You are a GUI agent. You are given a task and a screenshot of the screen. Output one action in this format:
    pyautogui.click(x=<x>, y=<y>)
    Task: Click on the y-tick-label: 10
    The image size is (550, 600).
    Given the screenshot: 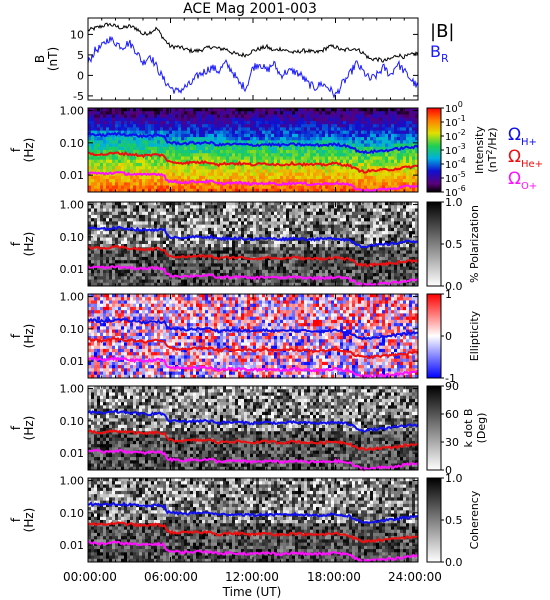 What is the action you would take?
    pyautogui.click(x=77, y=34)
    